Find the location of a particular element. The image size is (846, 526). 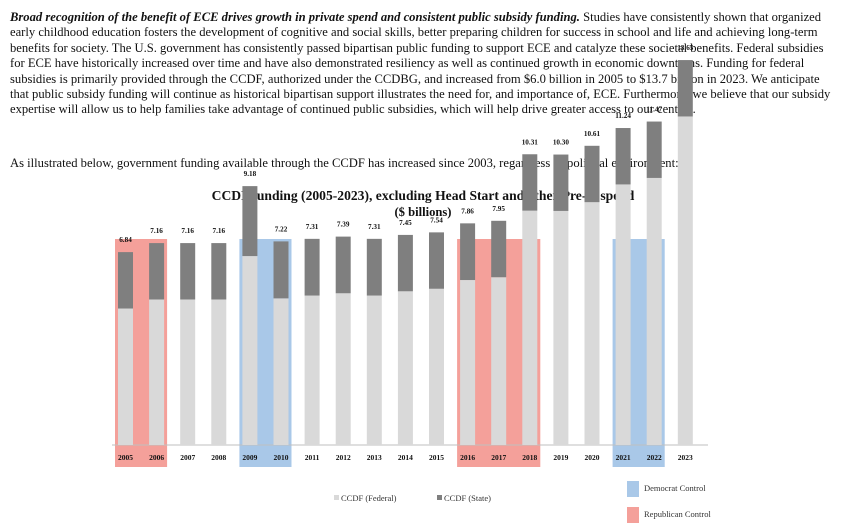

year-tick-label: 2007 is located at coordinates (187, 457).